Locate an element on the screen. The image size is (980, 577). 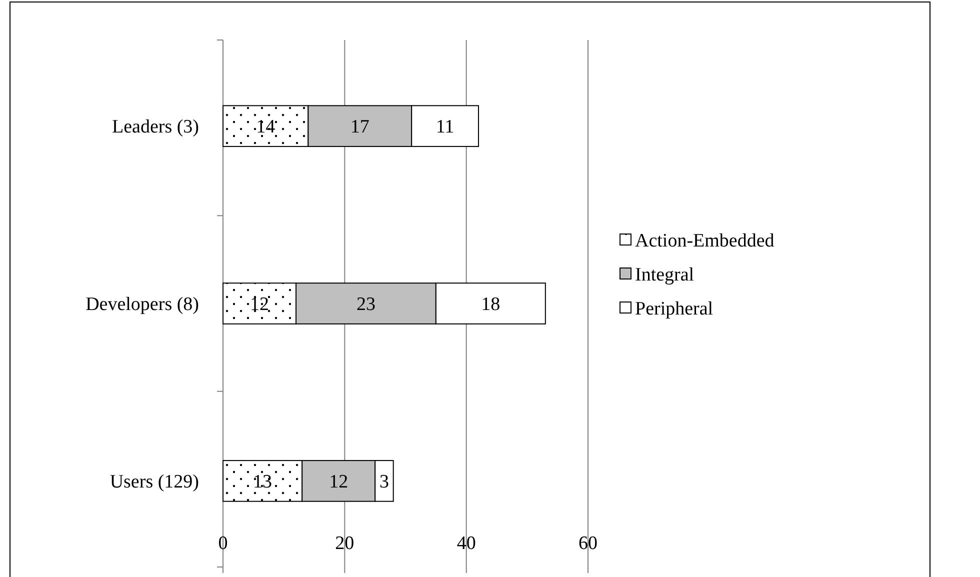
data-label: 13 is located at coordinates (262, 482).